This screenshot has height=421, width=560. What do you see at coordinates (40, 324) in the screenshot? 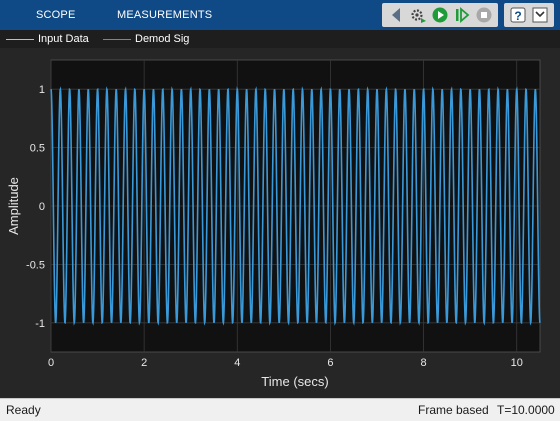
I see `y-tick-label: -1` at bounding box center [40, 324].